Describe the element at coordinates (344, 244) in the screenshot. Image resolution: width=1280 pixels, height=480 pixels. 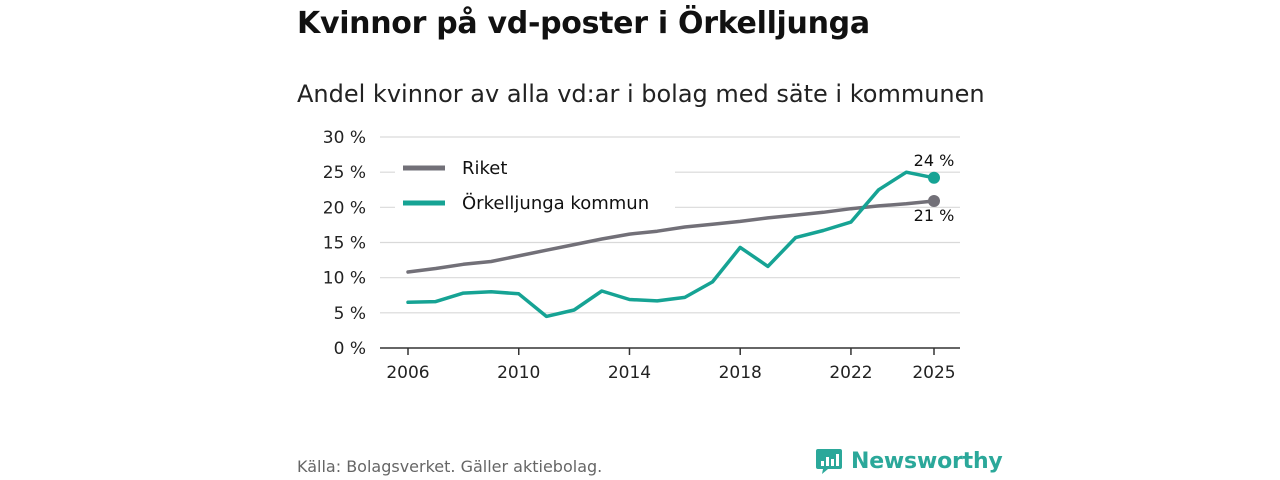
I see `y-tick-label: 15 %` at that location.